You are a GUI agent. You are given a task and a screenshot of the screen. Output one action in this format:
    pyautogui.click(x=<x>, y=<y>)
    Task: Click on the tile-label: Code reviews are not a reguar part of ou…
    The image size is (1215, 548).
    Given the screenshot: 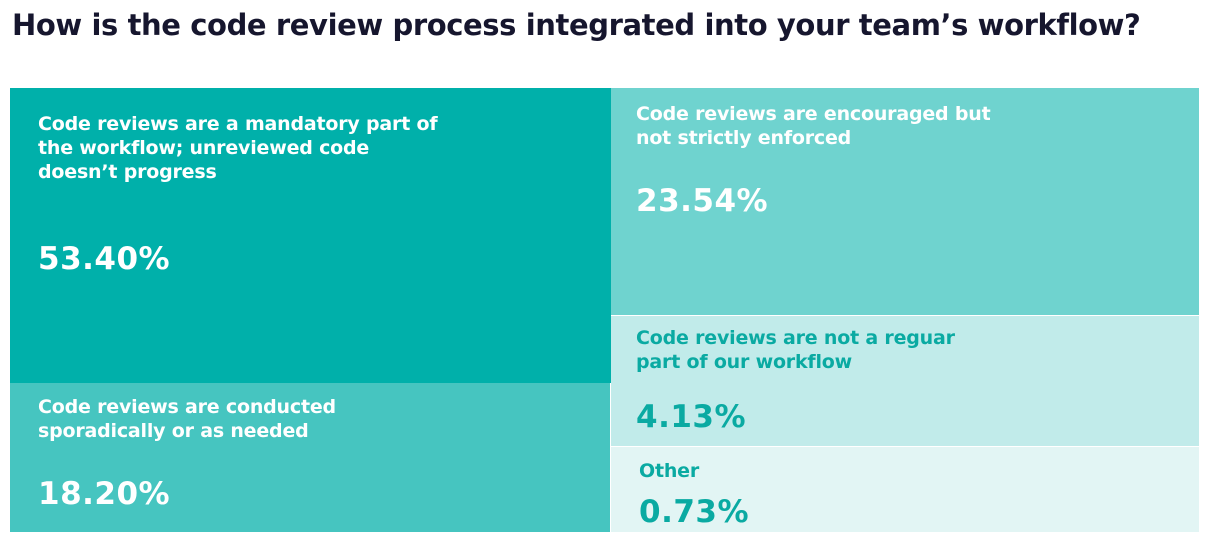 What is the action you would take?
    pyautogui.click(x=795, y=350)
    